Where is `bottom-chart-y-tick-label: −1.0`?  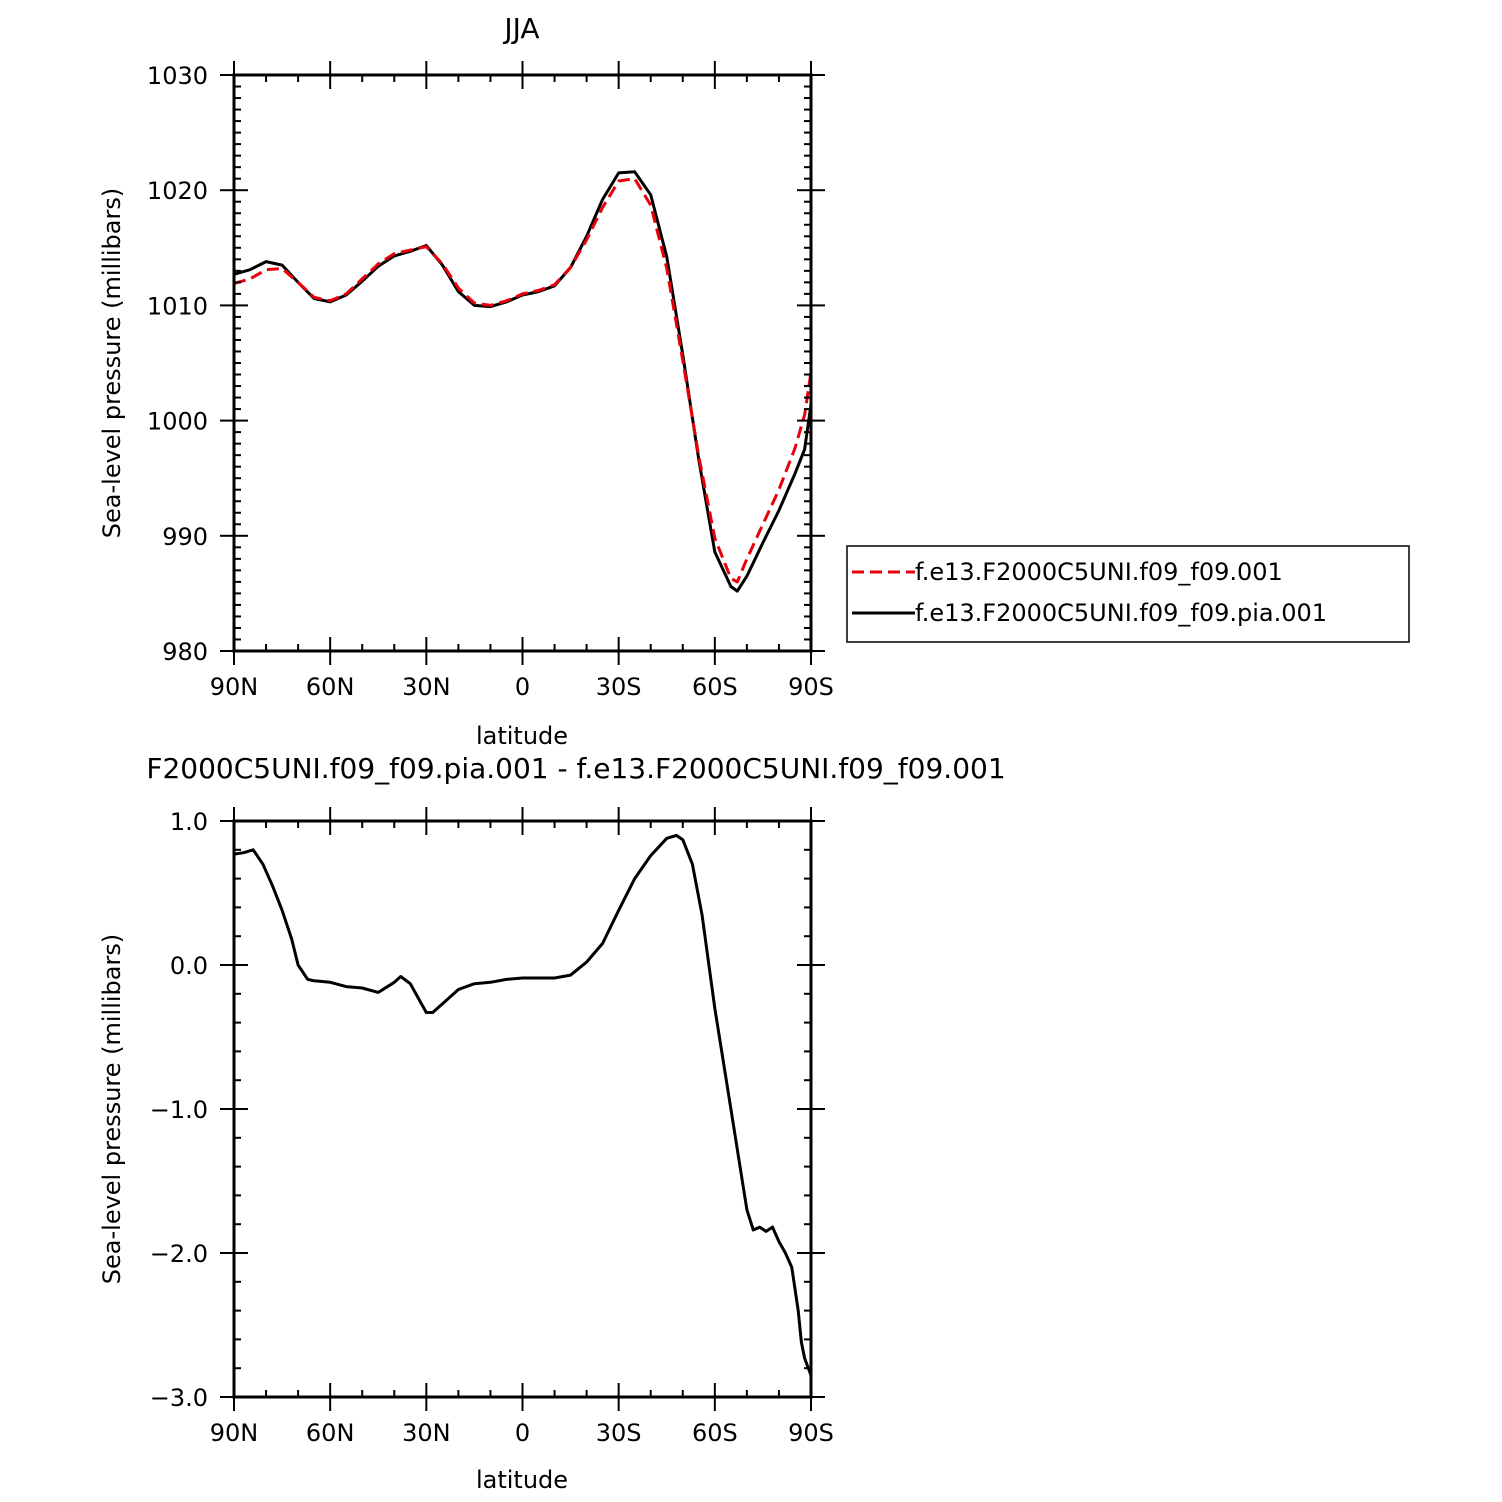 bottom-chart-y-tick-label: −1.0 is located at coordinates (179, 1110).